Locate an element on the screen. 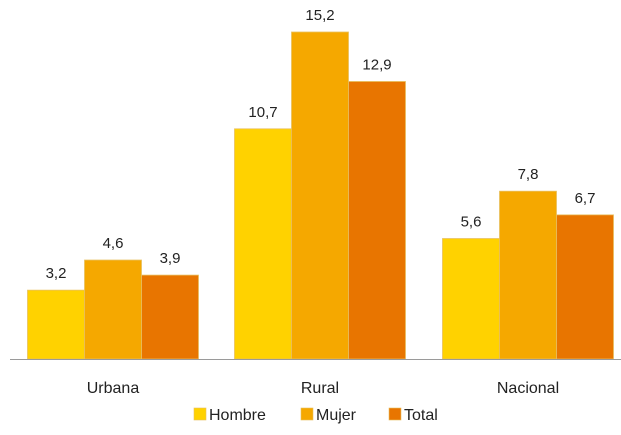 The height and width of the screenshot is (435, 621). bar-nacional-mujer is located at coordinates (528, 275).